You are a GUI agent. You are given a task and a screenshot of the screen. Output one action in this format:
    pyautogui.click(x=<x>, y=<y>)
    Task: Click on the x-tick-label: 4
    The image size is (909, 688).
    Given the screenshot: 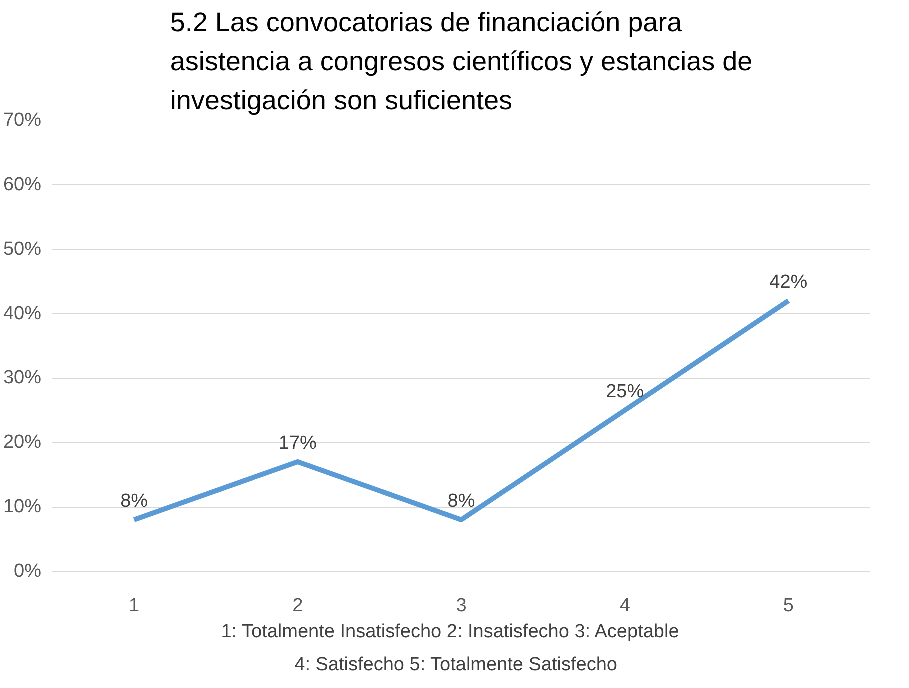 What is the action you would take?
    pyautogui.click(x=625, y=606)
    